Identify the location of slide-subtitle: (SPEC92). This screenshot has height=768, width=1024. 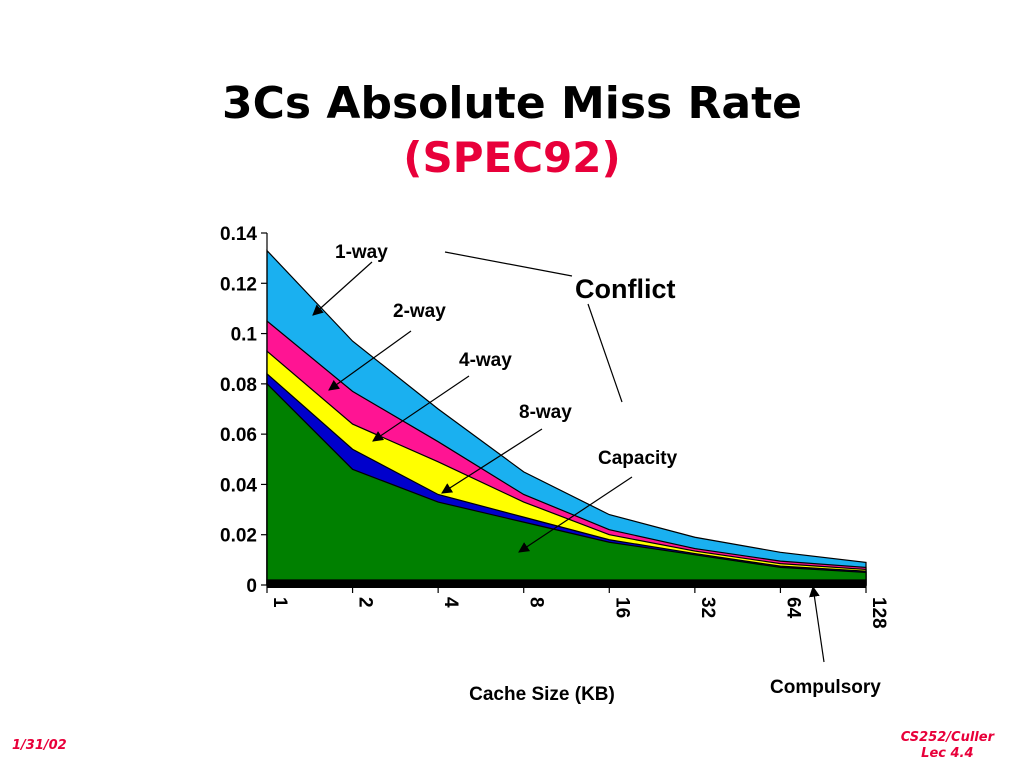
(512, 157).